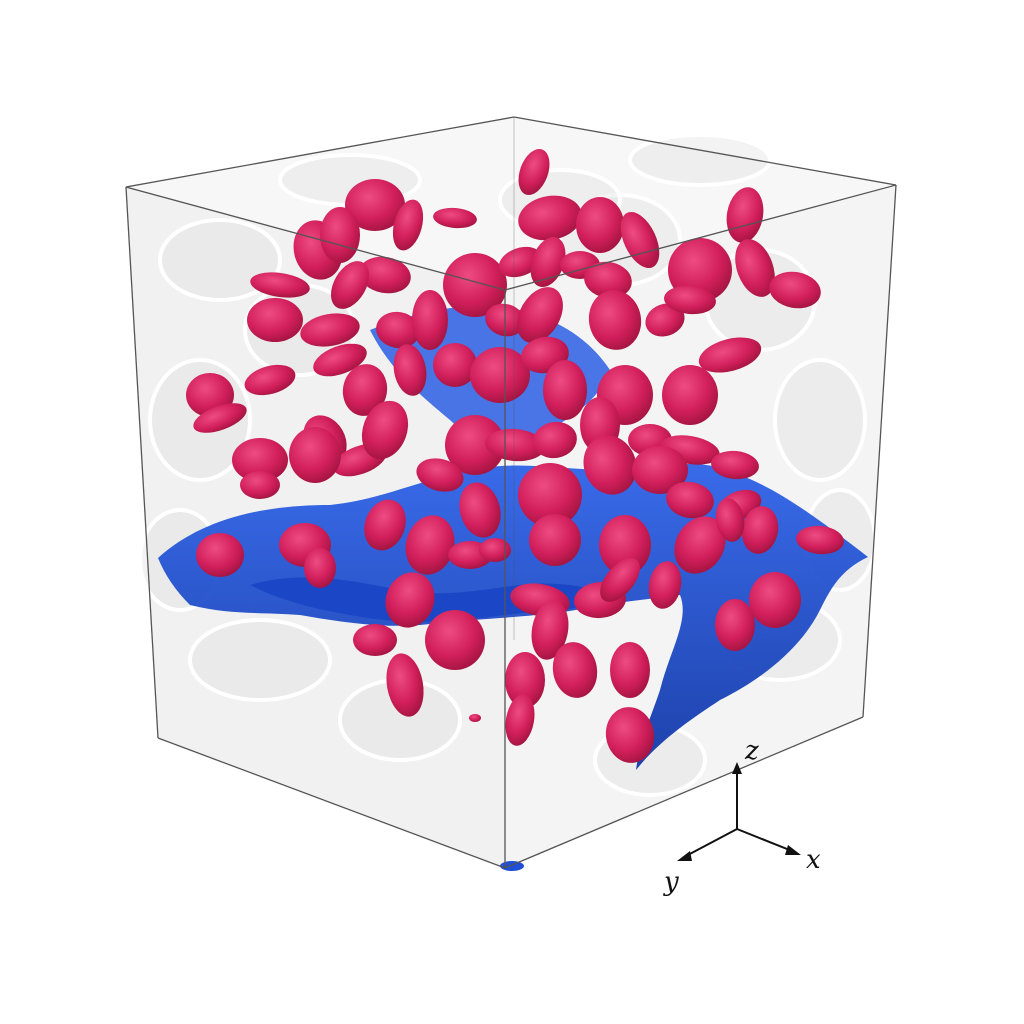 This screenshot has width=1024, height=1024. Describe the element at coordinates (671, 882) in the screenshot. I see `y-axis-label: y` at that location.